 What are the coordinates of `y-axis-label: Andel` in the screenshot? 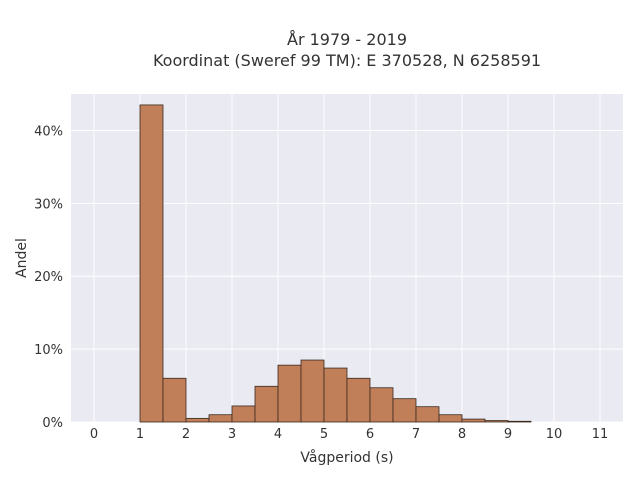 It's located at (22, 258).